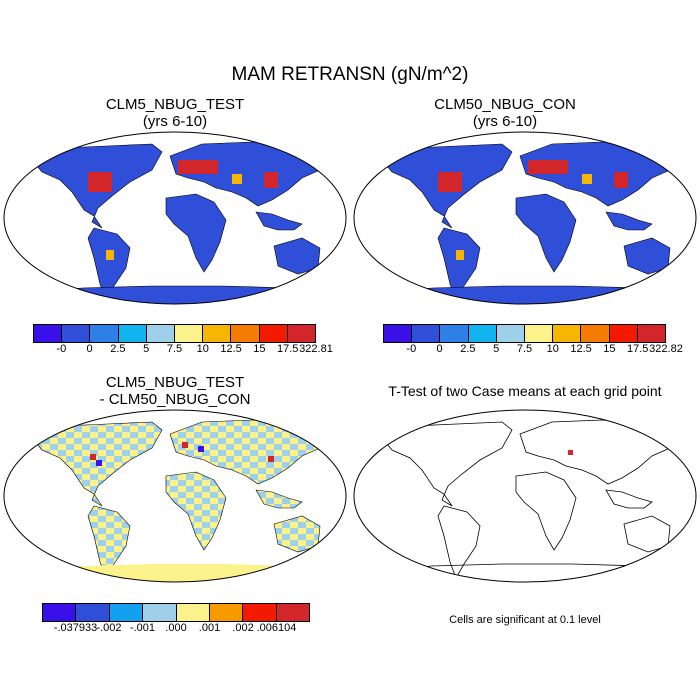 The width and height of the screenshot is (700, 700). Describe the element at coordinates (505, 121) in the screenshot. I see `panel-control-title-line2: (yrs 6-10)` at that location.